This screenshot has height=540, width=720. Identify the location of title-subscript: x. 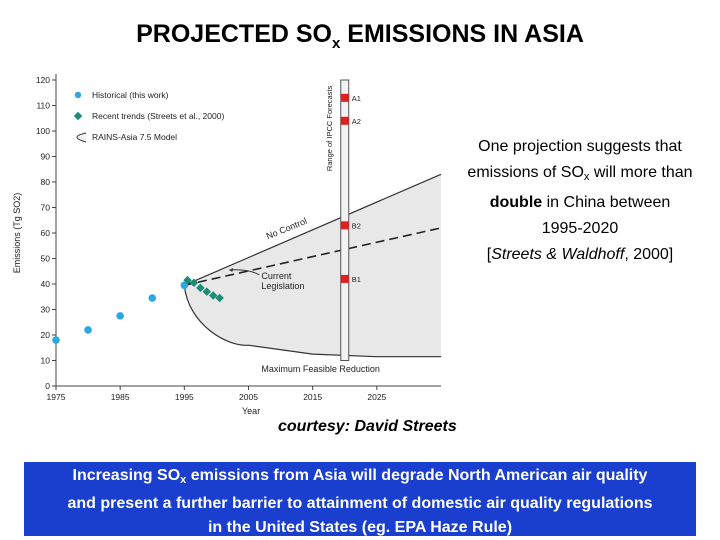
(336, 43).